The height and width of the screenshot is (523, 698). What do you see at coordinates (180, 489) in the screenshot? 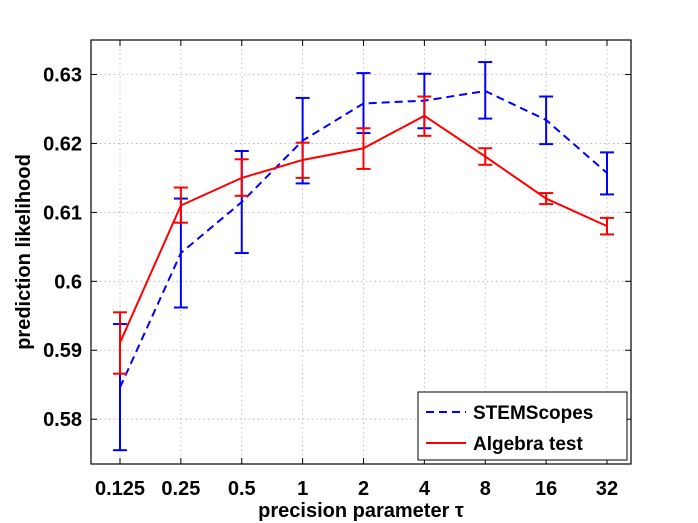
I see `x-tick-label: 0.25` at bounding box center [180, 489].